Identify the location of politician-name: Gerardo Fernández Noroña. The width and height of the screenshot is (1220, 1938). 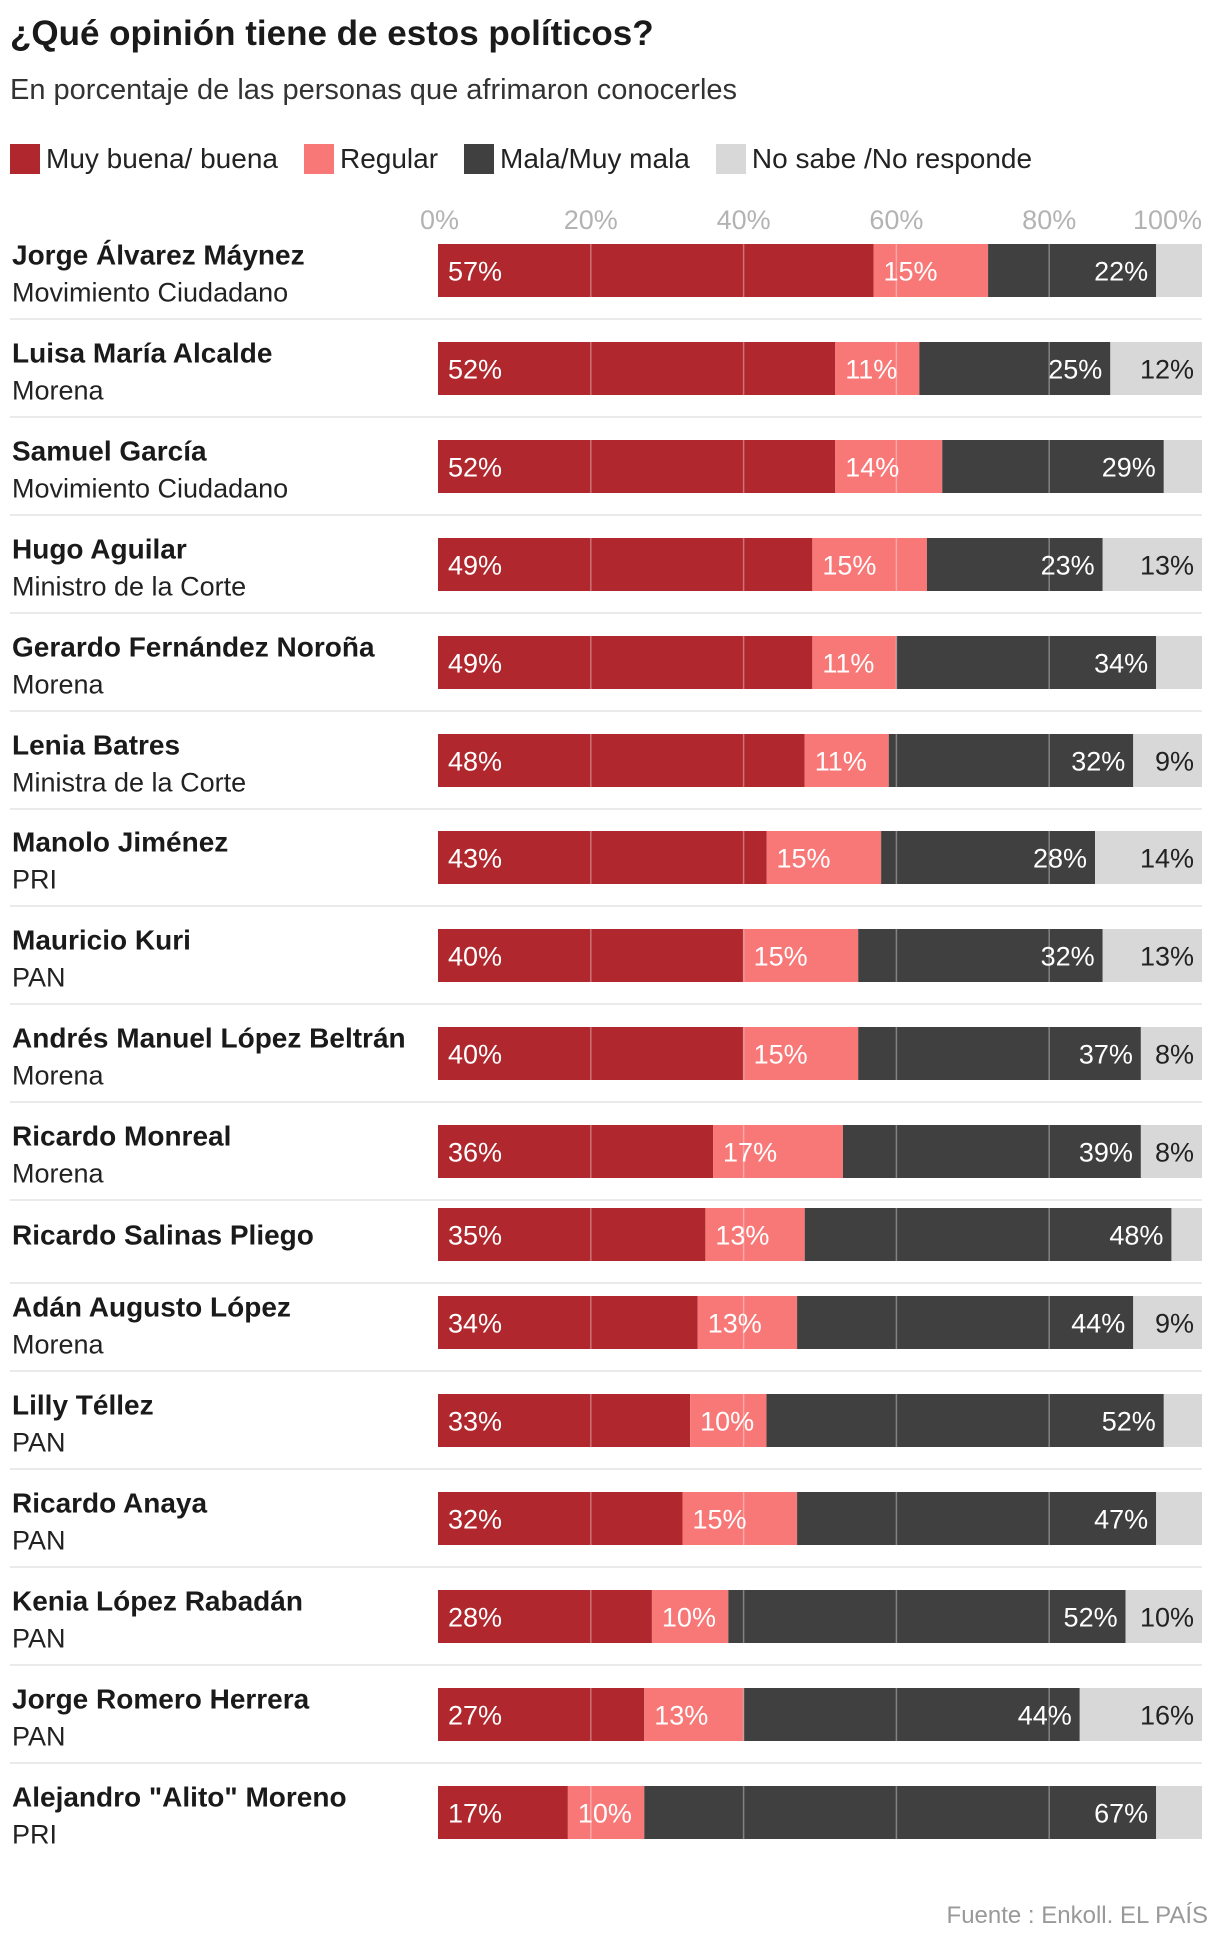
(193, 647).